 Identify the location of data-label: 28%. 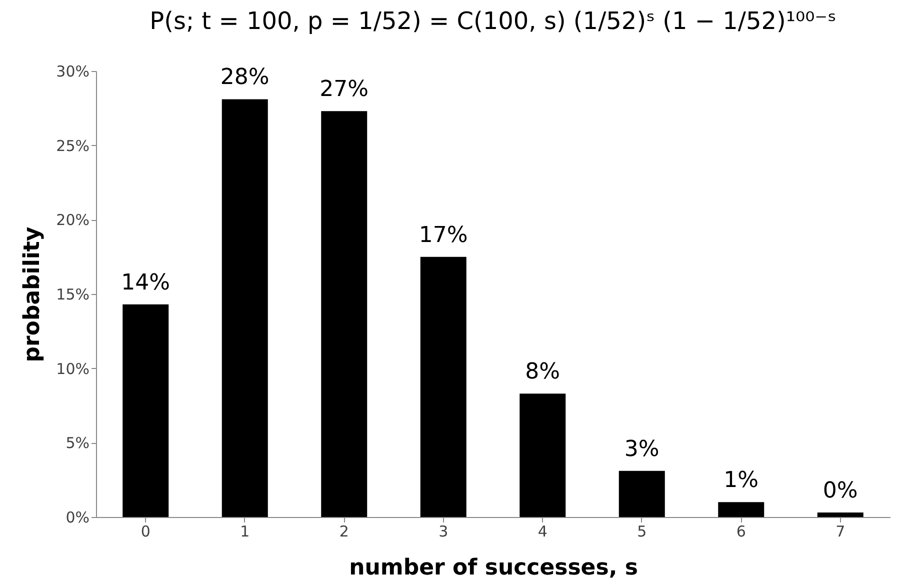
(245, 77).